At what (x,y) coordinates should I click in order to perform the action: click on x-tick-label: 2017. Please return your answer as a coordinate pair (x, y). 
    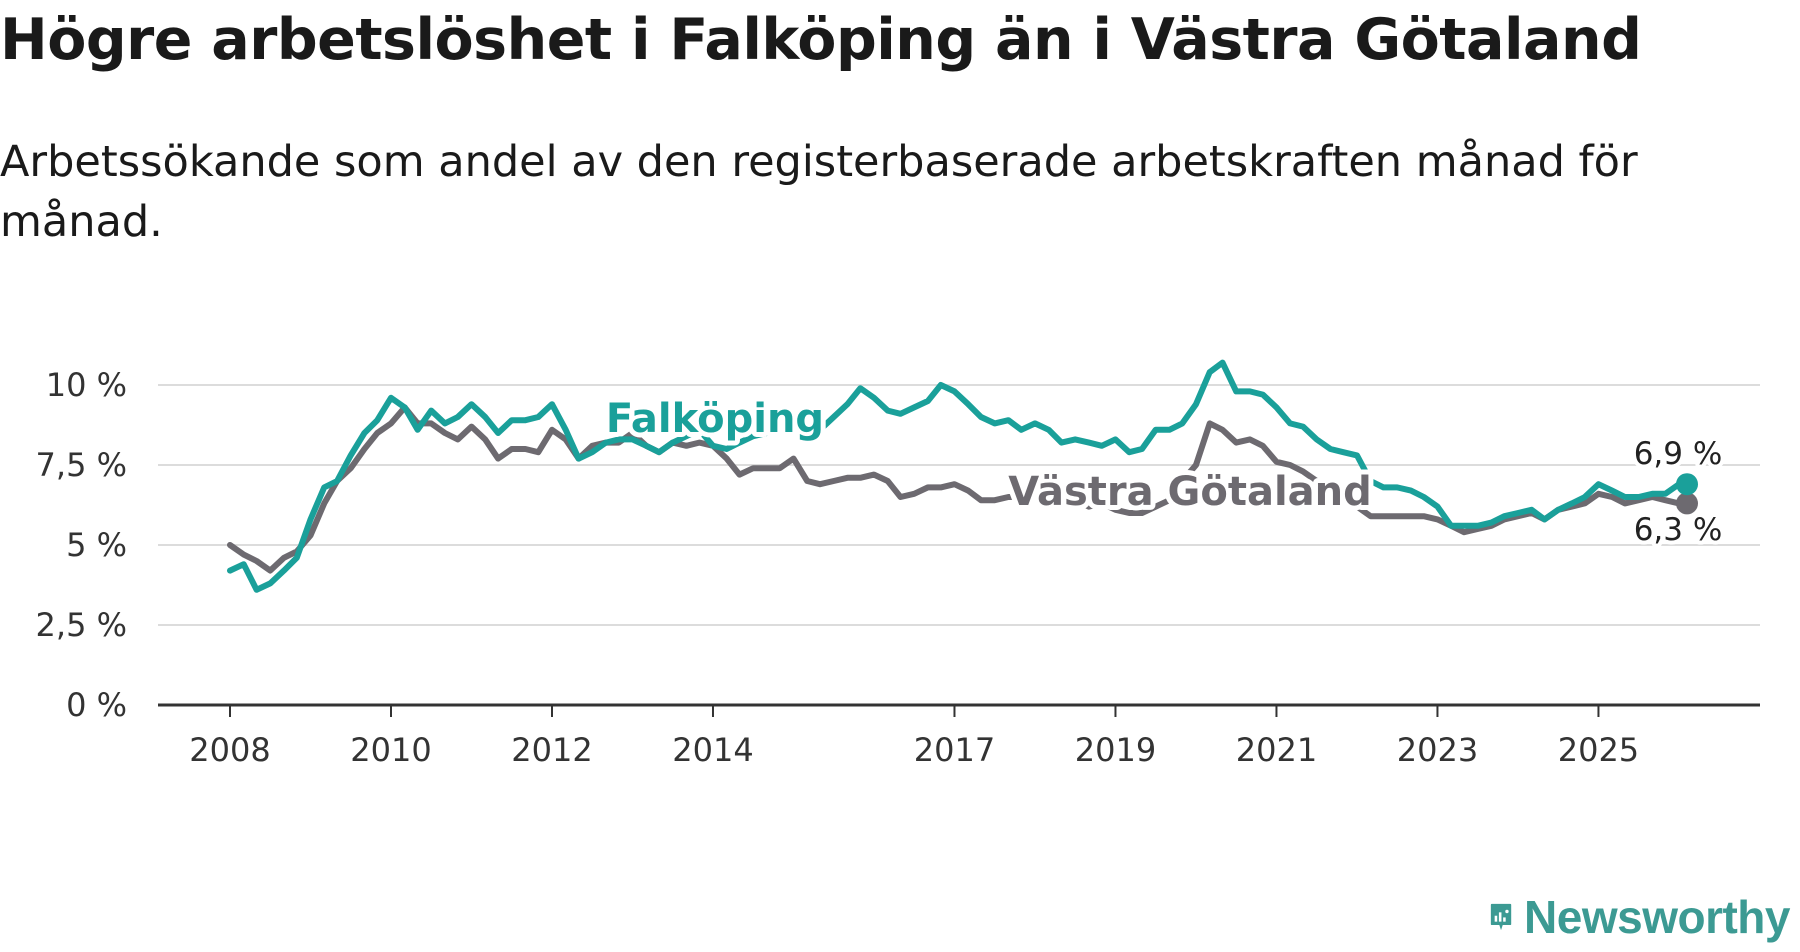
    Looking at the image, I should click on (954, 750).